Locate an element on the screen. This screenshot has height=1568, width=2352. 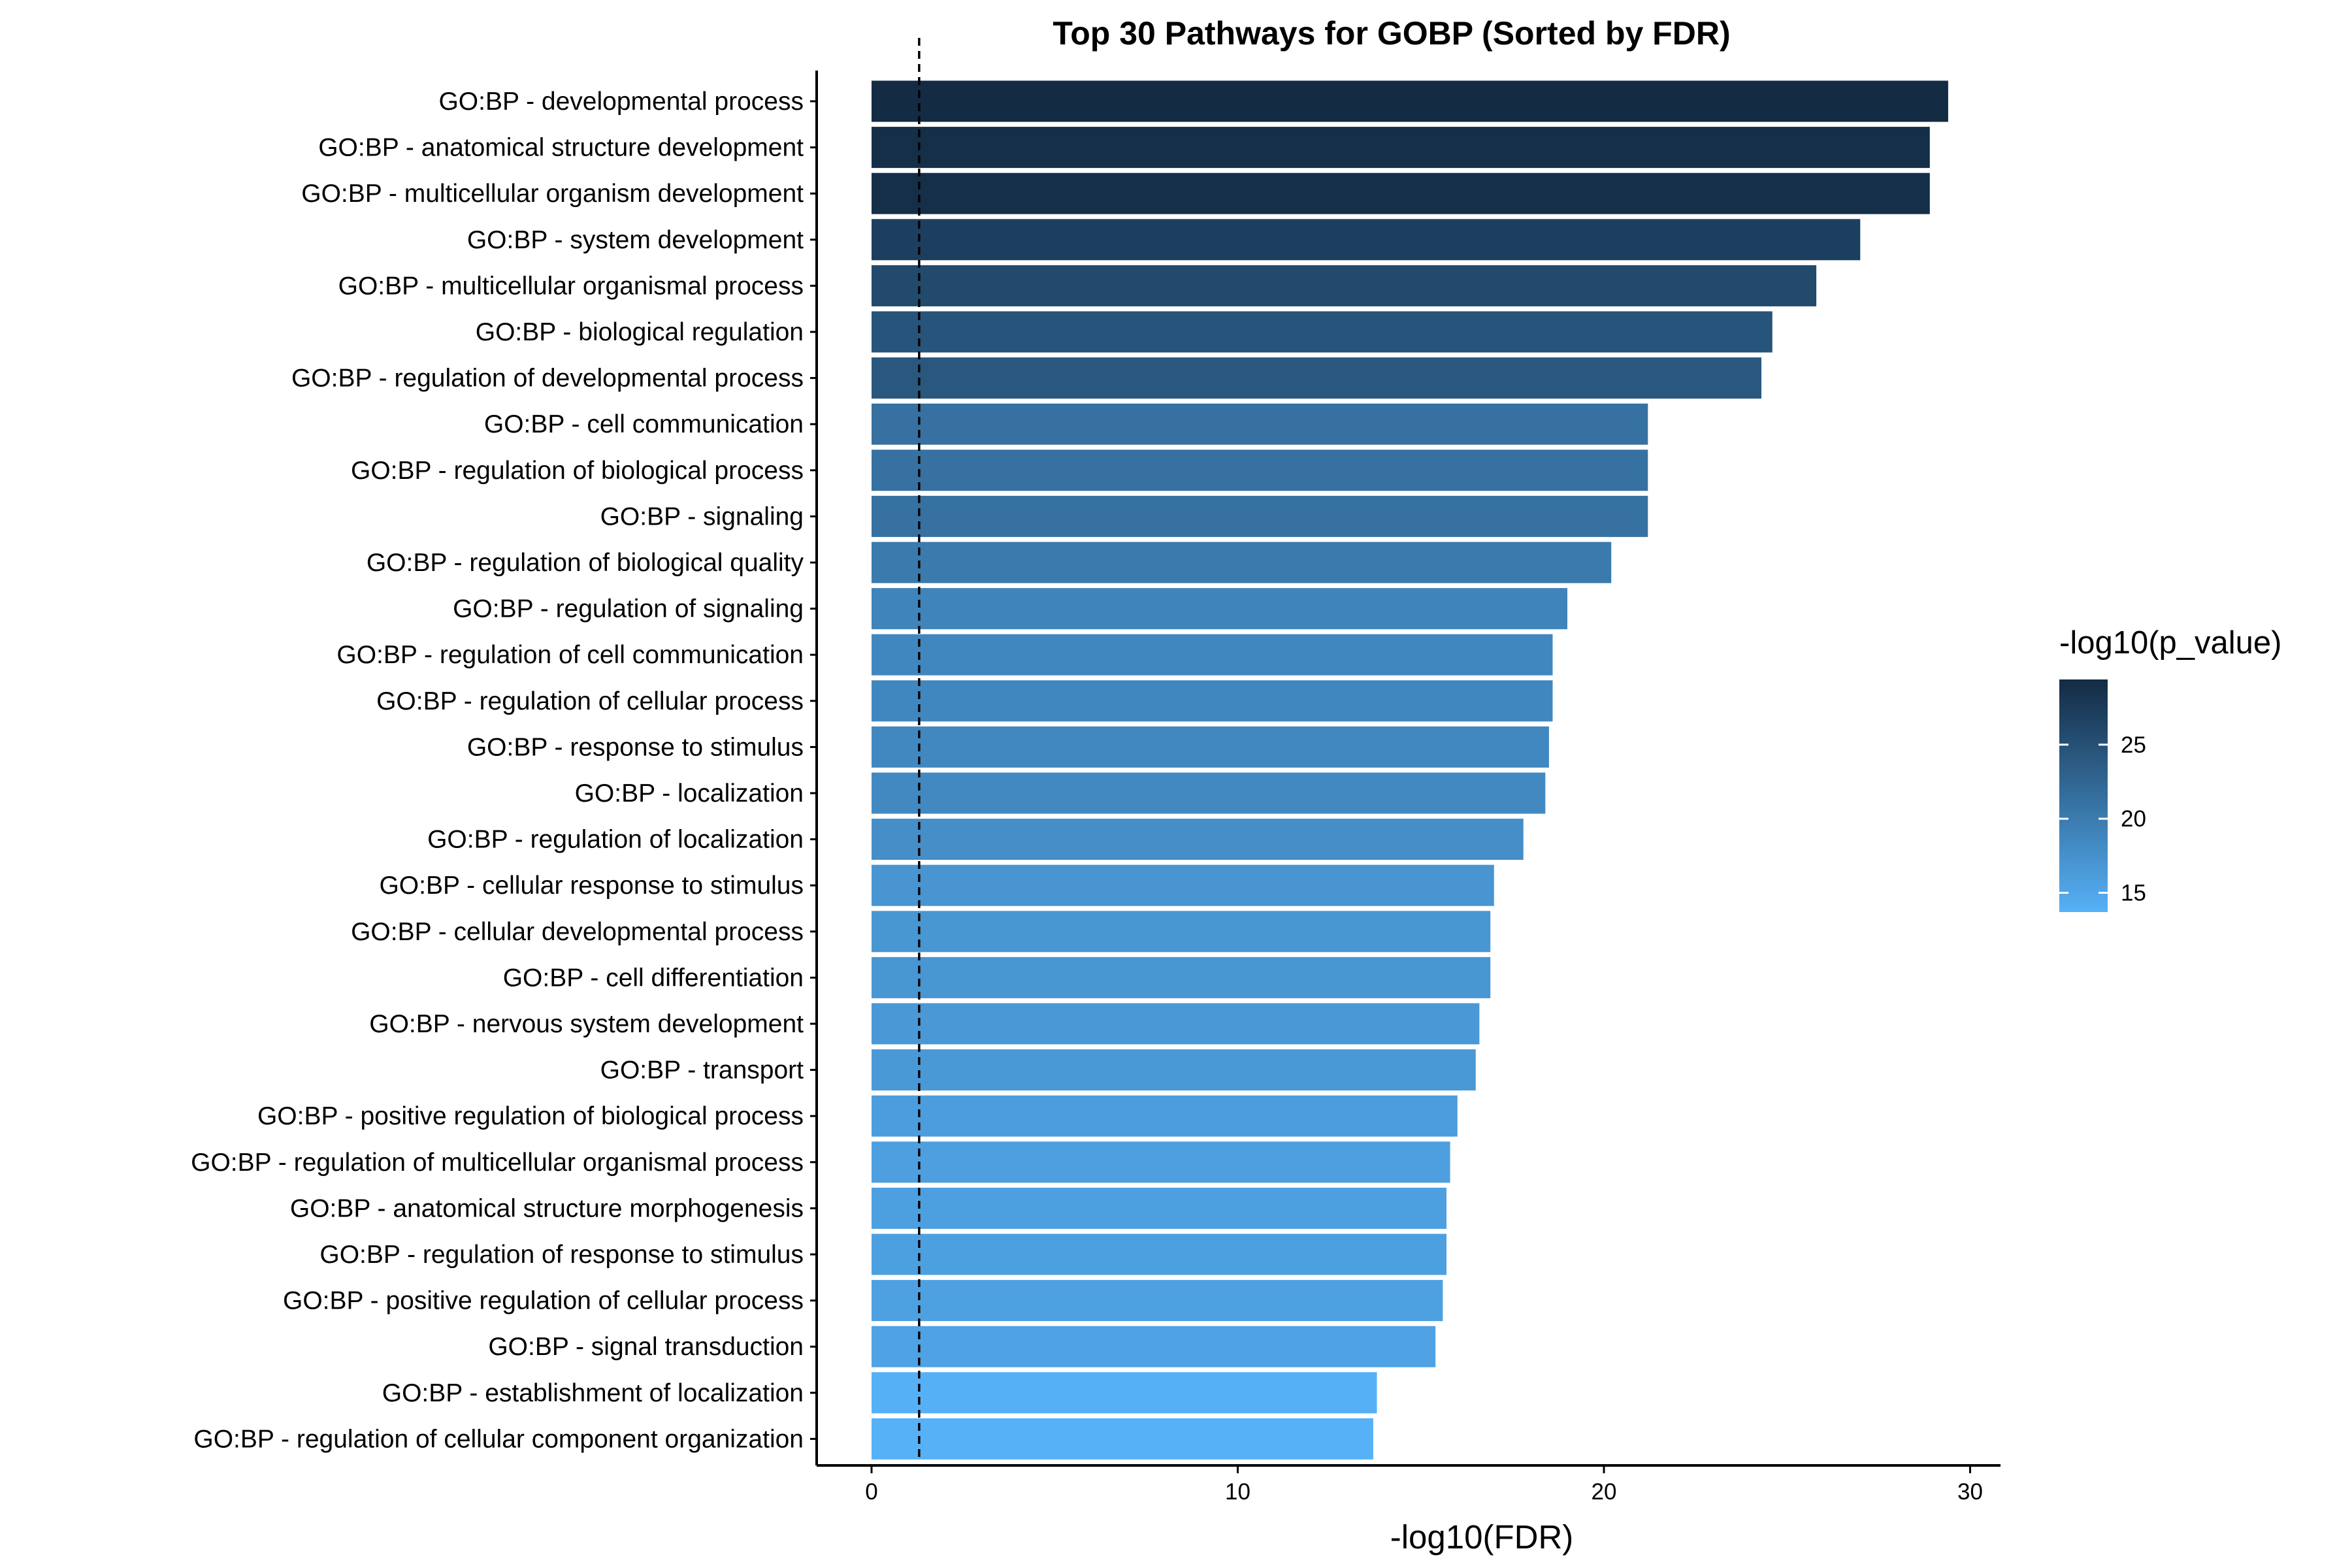
x-axis-title: -log10(FDR) is located at coordinates (1482, 1537).